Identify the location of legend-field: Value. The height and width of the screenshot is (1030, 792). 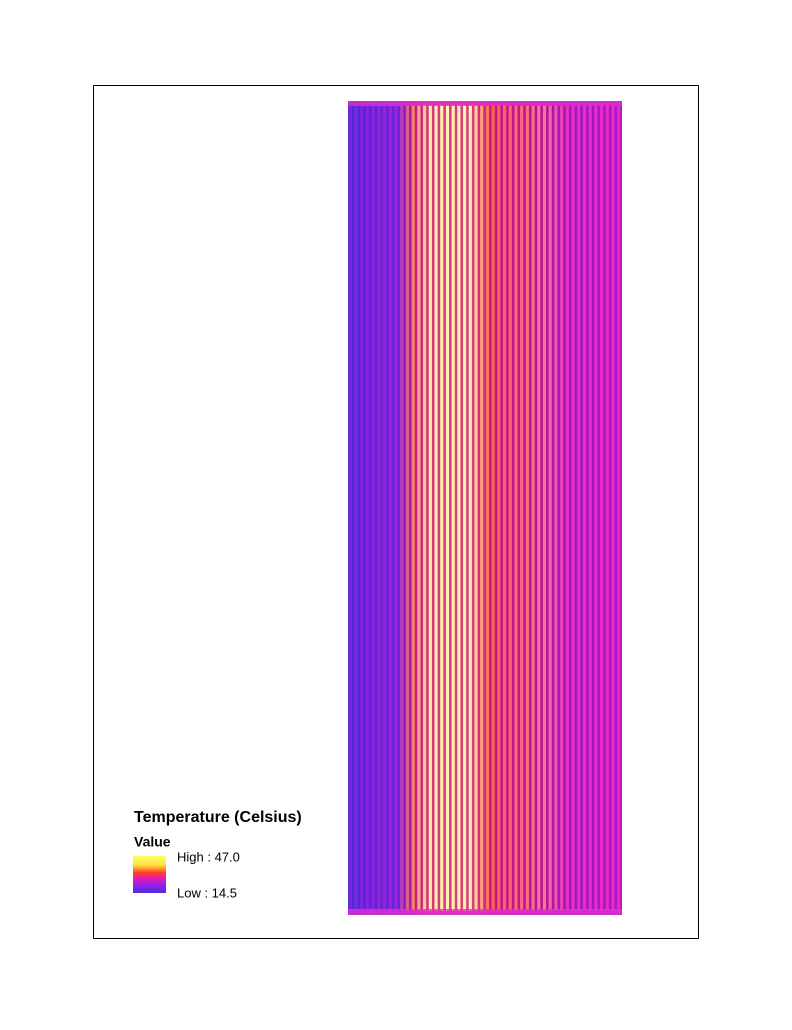
(152, 842).